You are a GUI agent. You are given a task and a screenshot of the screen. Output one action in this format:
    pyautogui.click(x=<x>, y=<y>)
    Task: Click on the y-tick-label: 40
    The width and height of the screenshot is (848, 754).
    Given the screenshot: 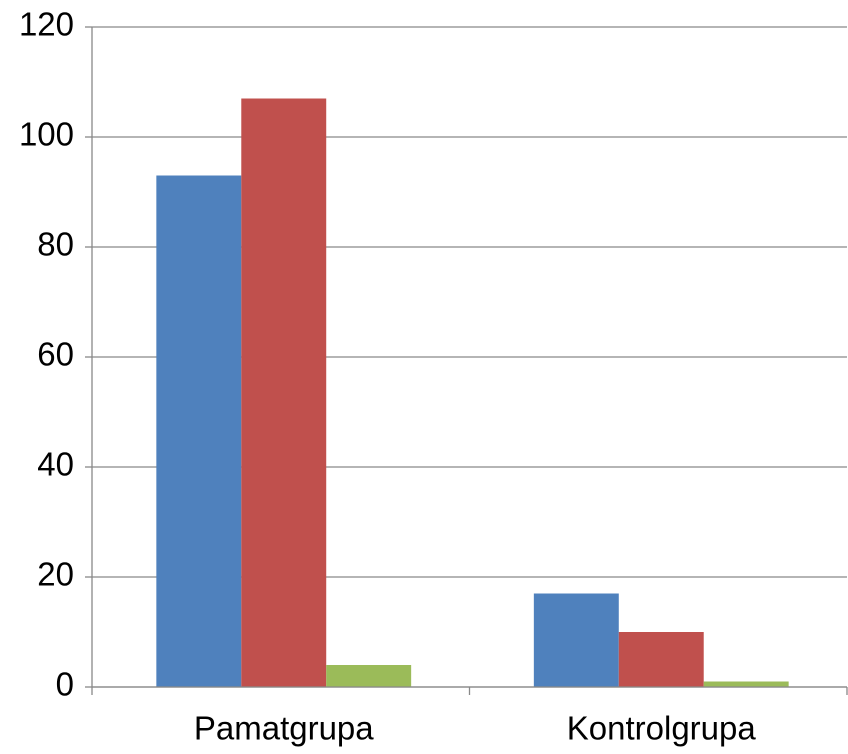 What is the action you would take?
    pyautogui.click(x=55, y=464)
    